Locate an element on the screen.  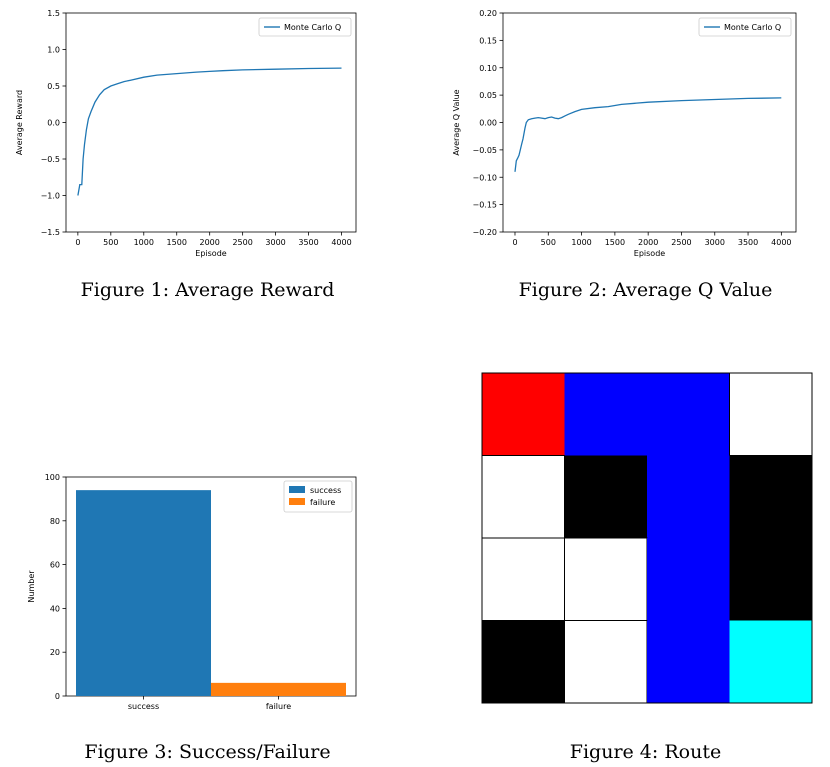
grid-cell-r1-c1 is located at coordinates (605, 496).